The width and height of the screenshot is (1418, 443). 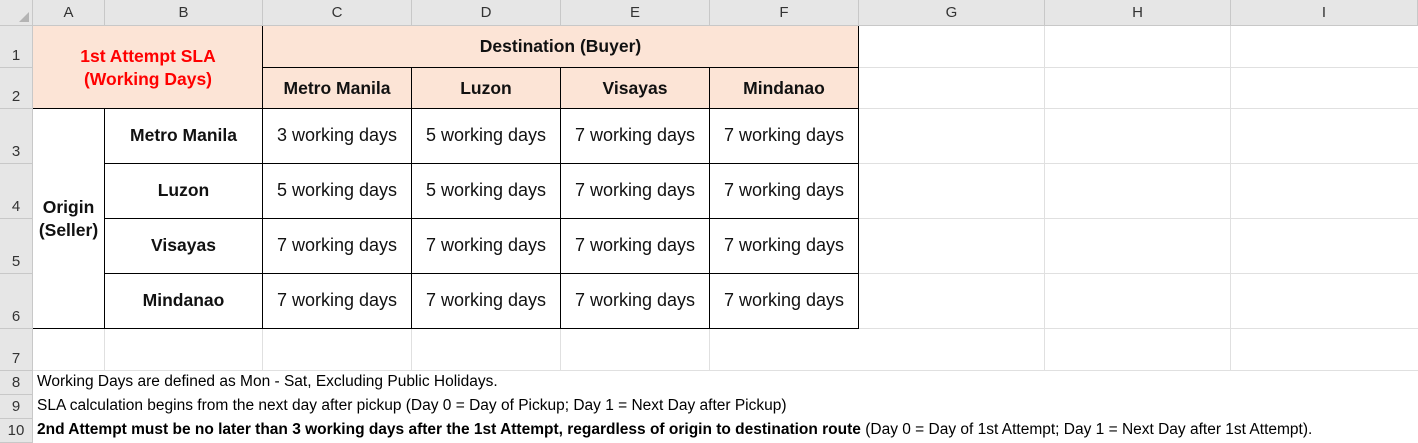 I want to click on row-header-6: 6, so click(x=16, y=301).